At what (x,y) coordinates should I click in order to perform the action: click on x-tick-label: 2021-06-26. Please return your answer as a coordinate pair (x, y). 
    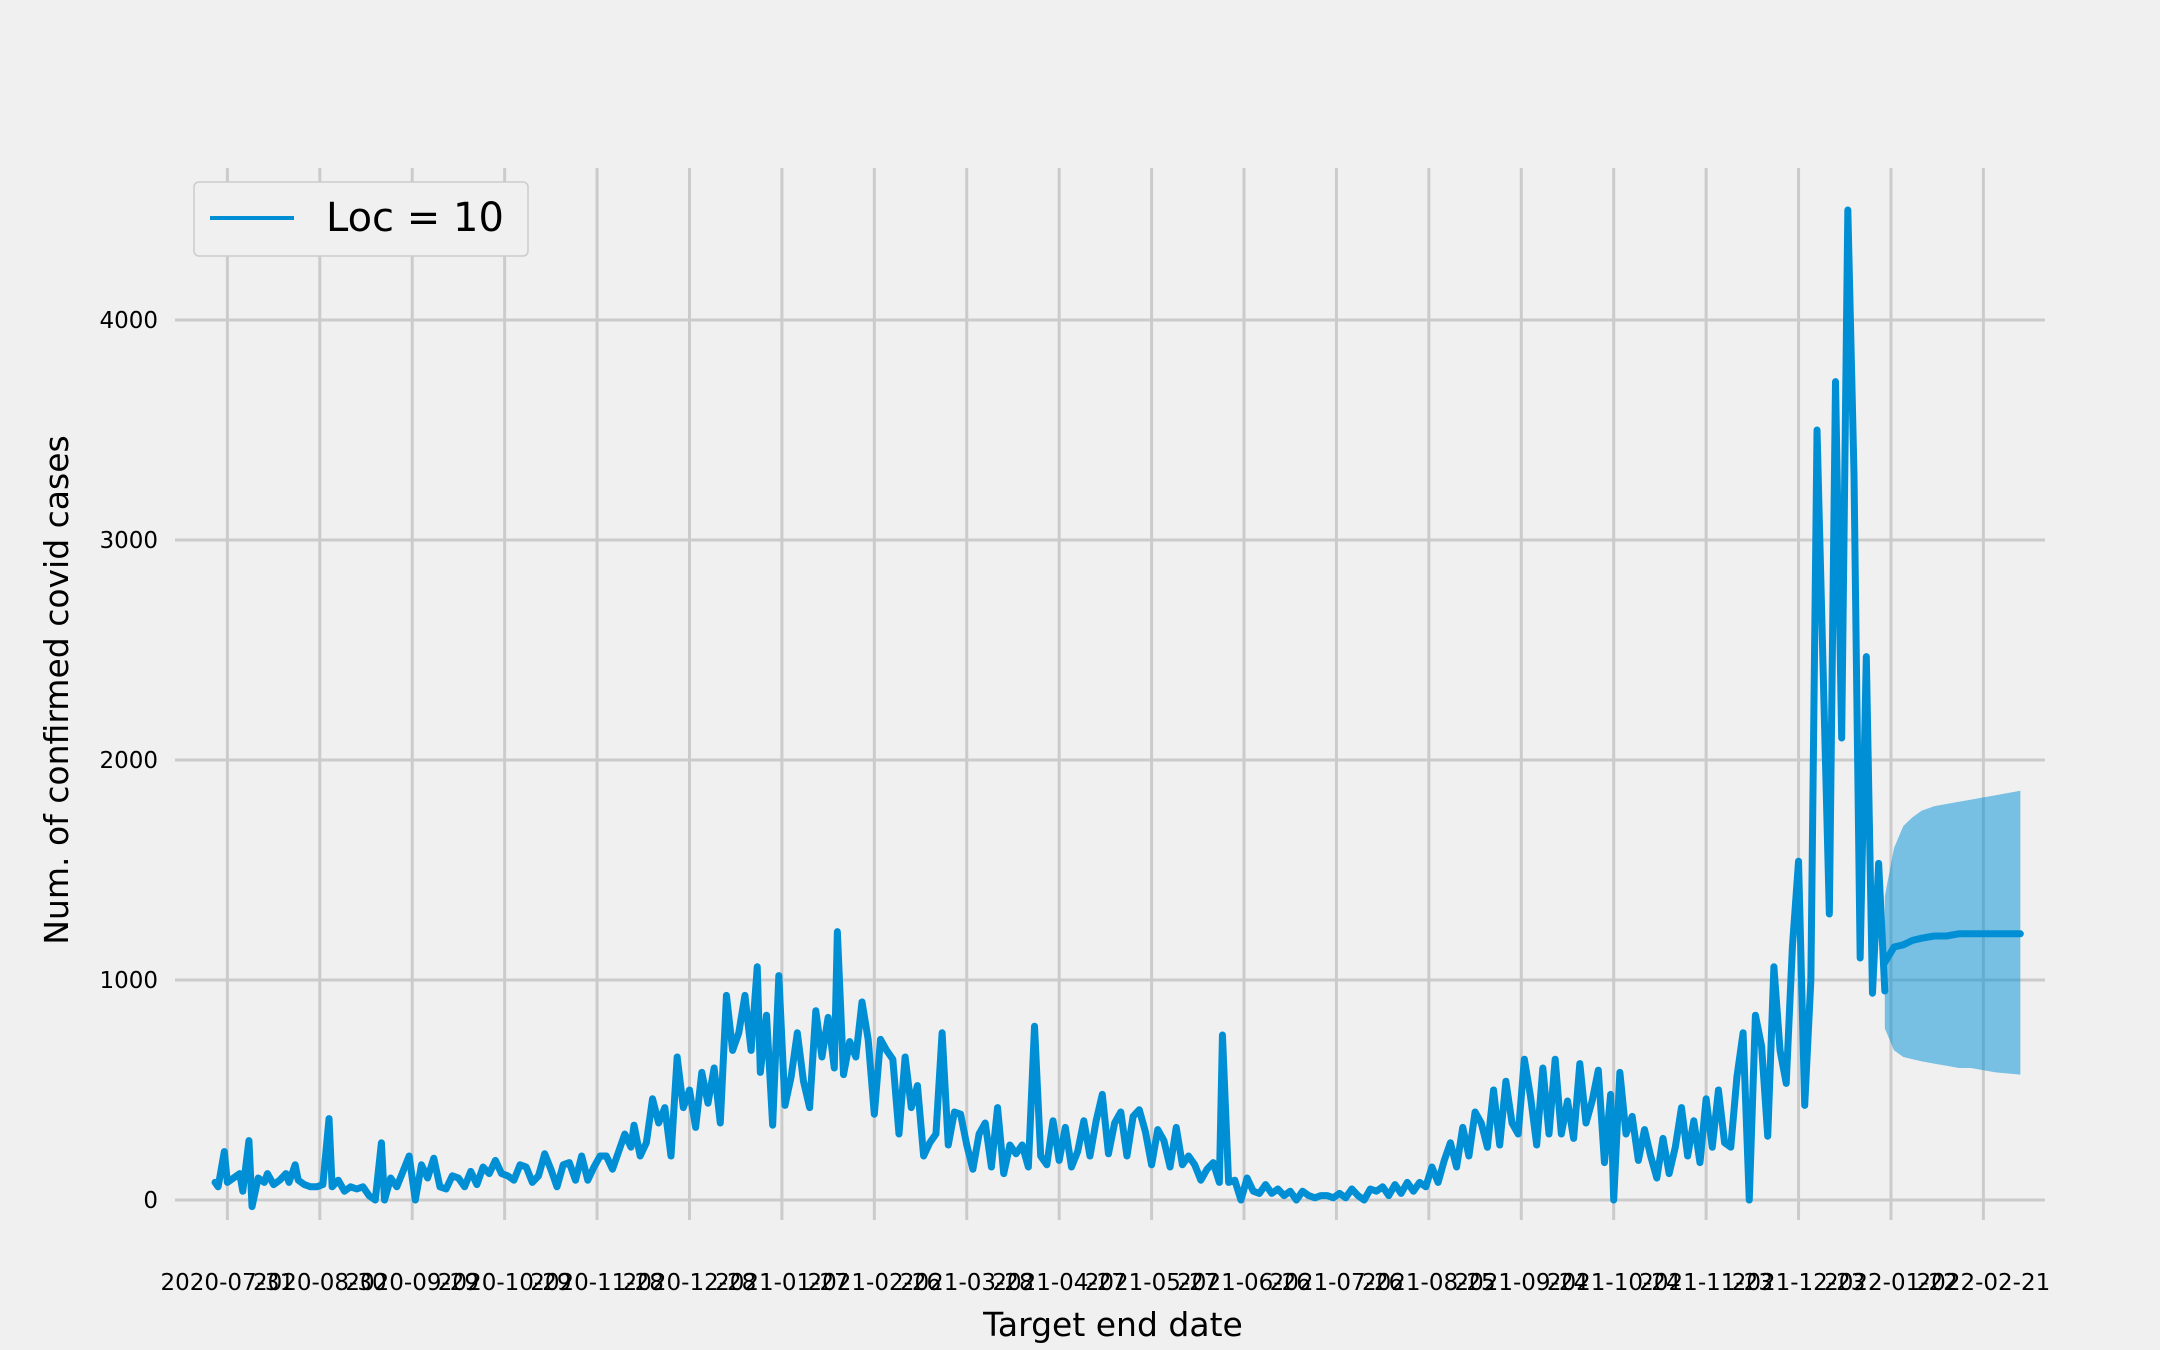
    Looking at the image, I should click on (1244, 1283).